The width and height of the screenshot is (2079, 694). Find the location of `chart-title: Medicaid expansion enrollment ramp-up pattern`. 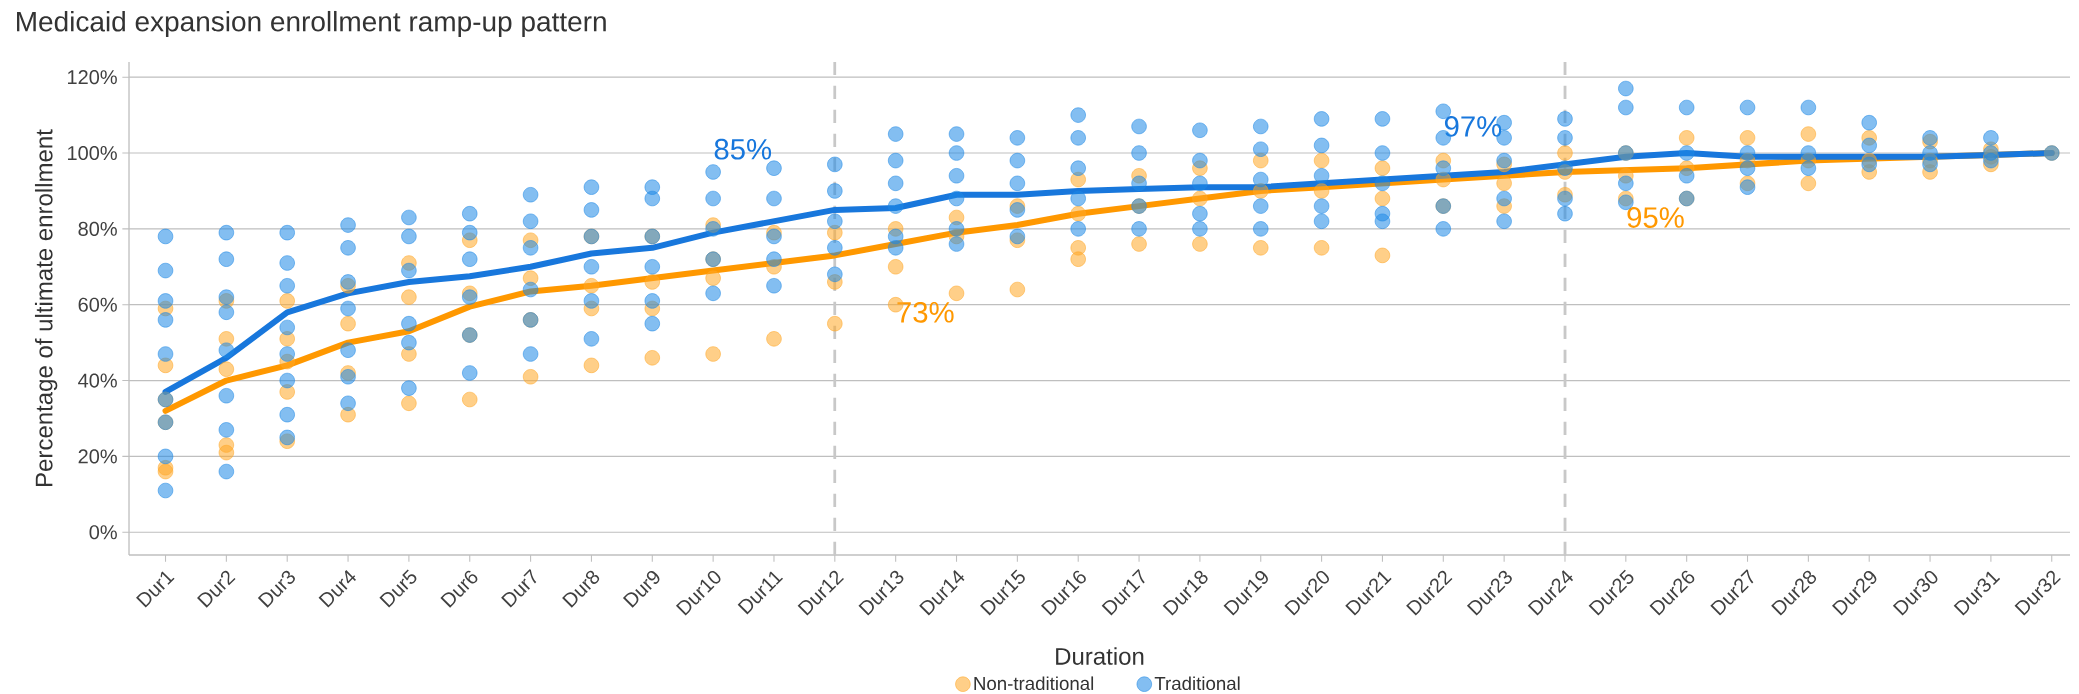

chart-title: Medicaid expansion enrollment ramp-up pattern is located at coordinates (311, 24).